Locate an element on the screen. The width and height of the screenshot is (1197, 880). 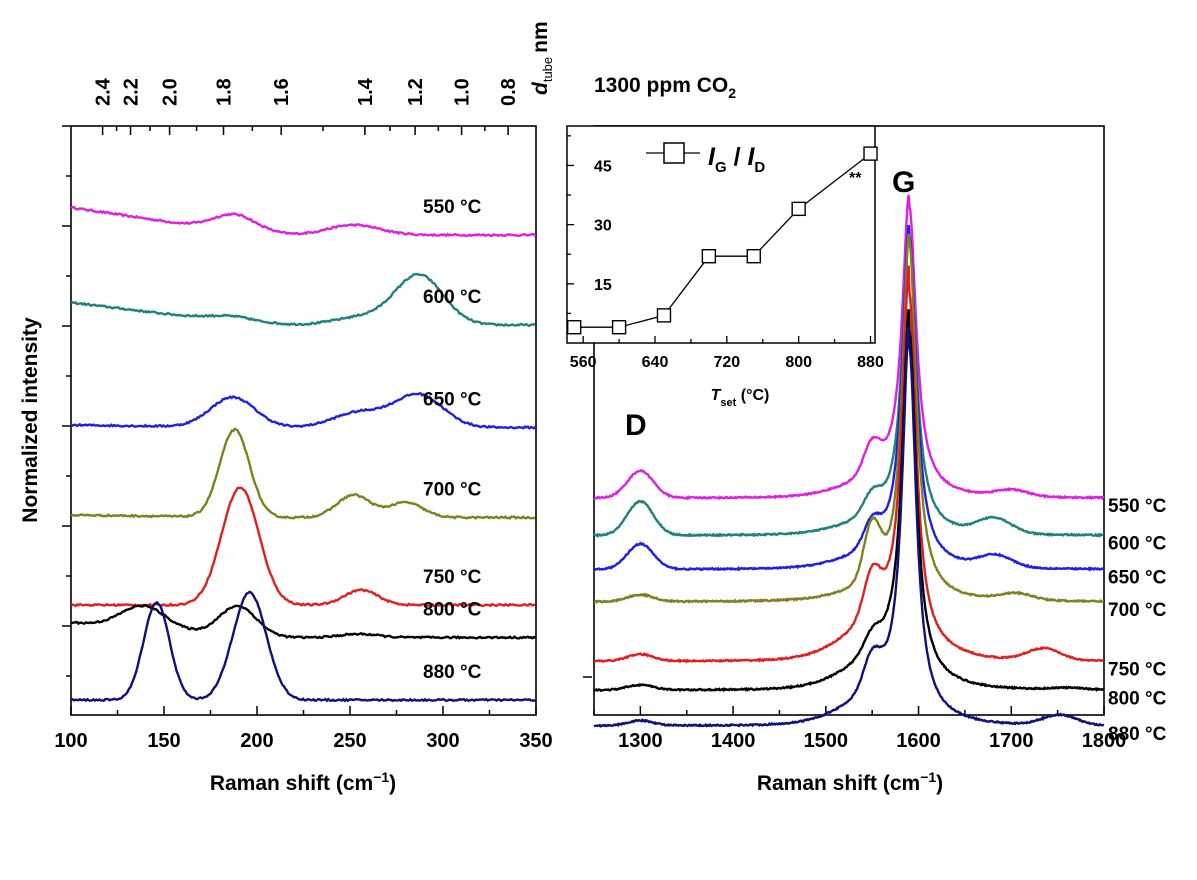
top-axis-tick-label: 2.2 is located at coordinates (132, 92).